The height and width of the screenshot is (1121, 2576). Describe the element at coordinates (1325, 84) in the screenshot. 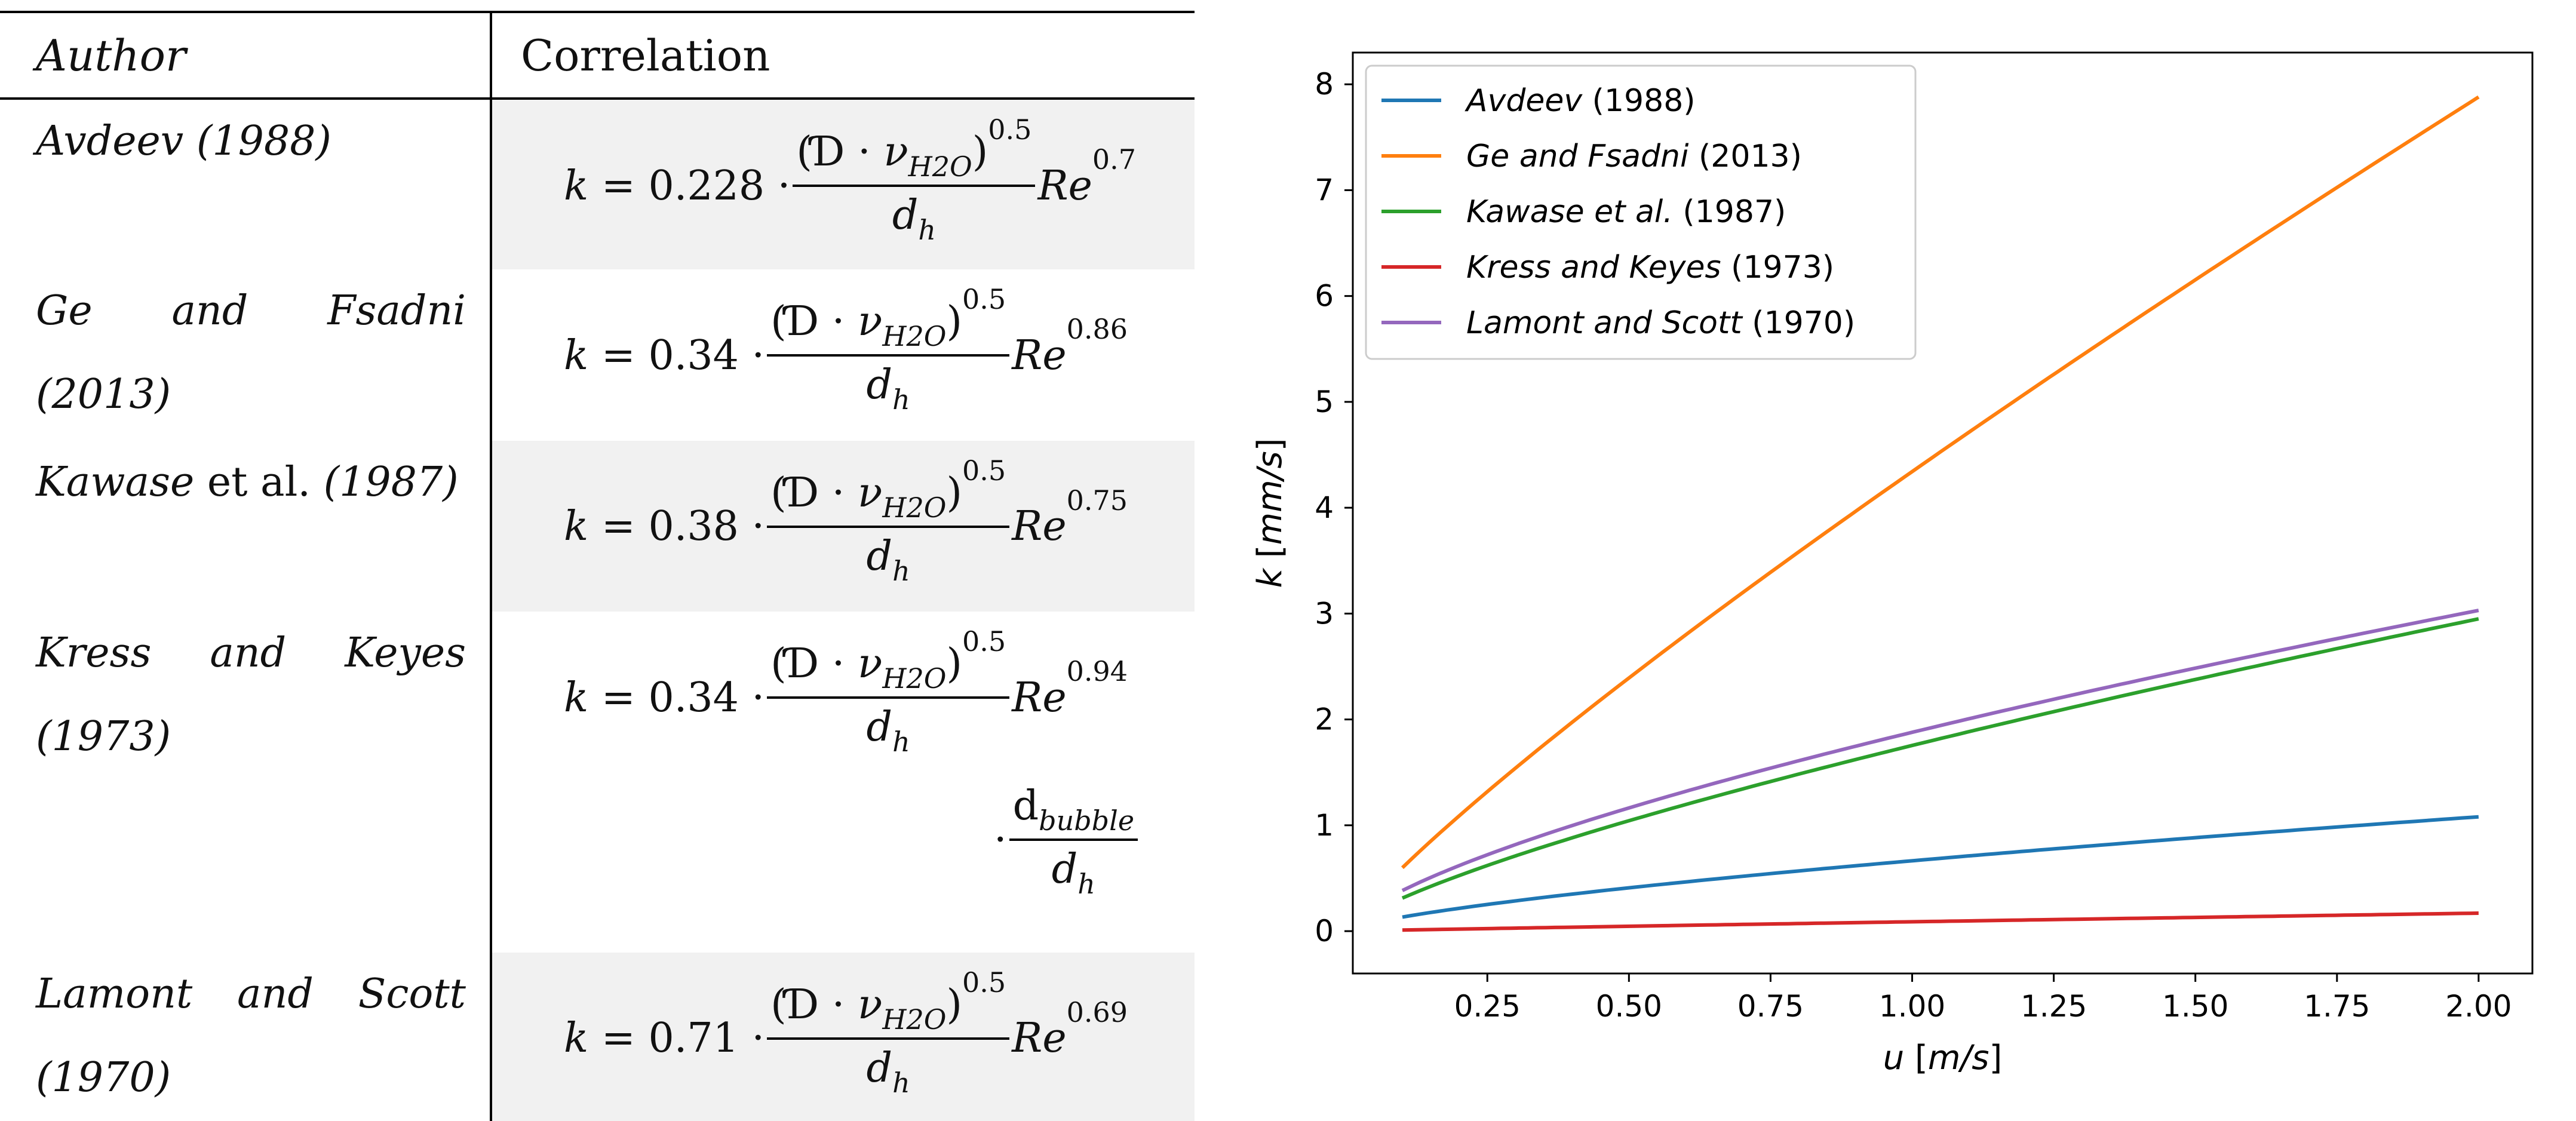

I see `y-tick-label: 8` at that location.